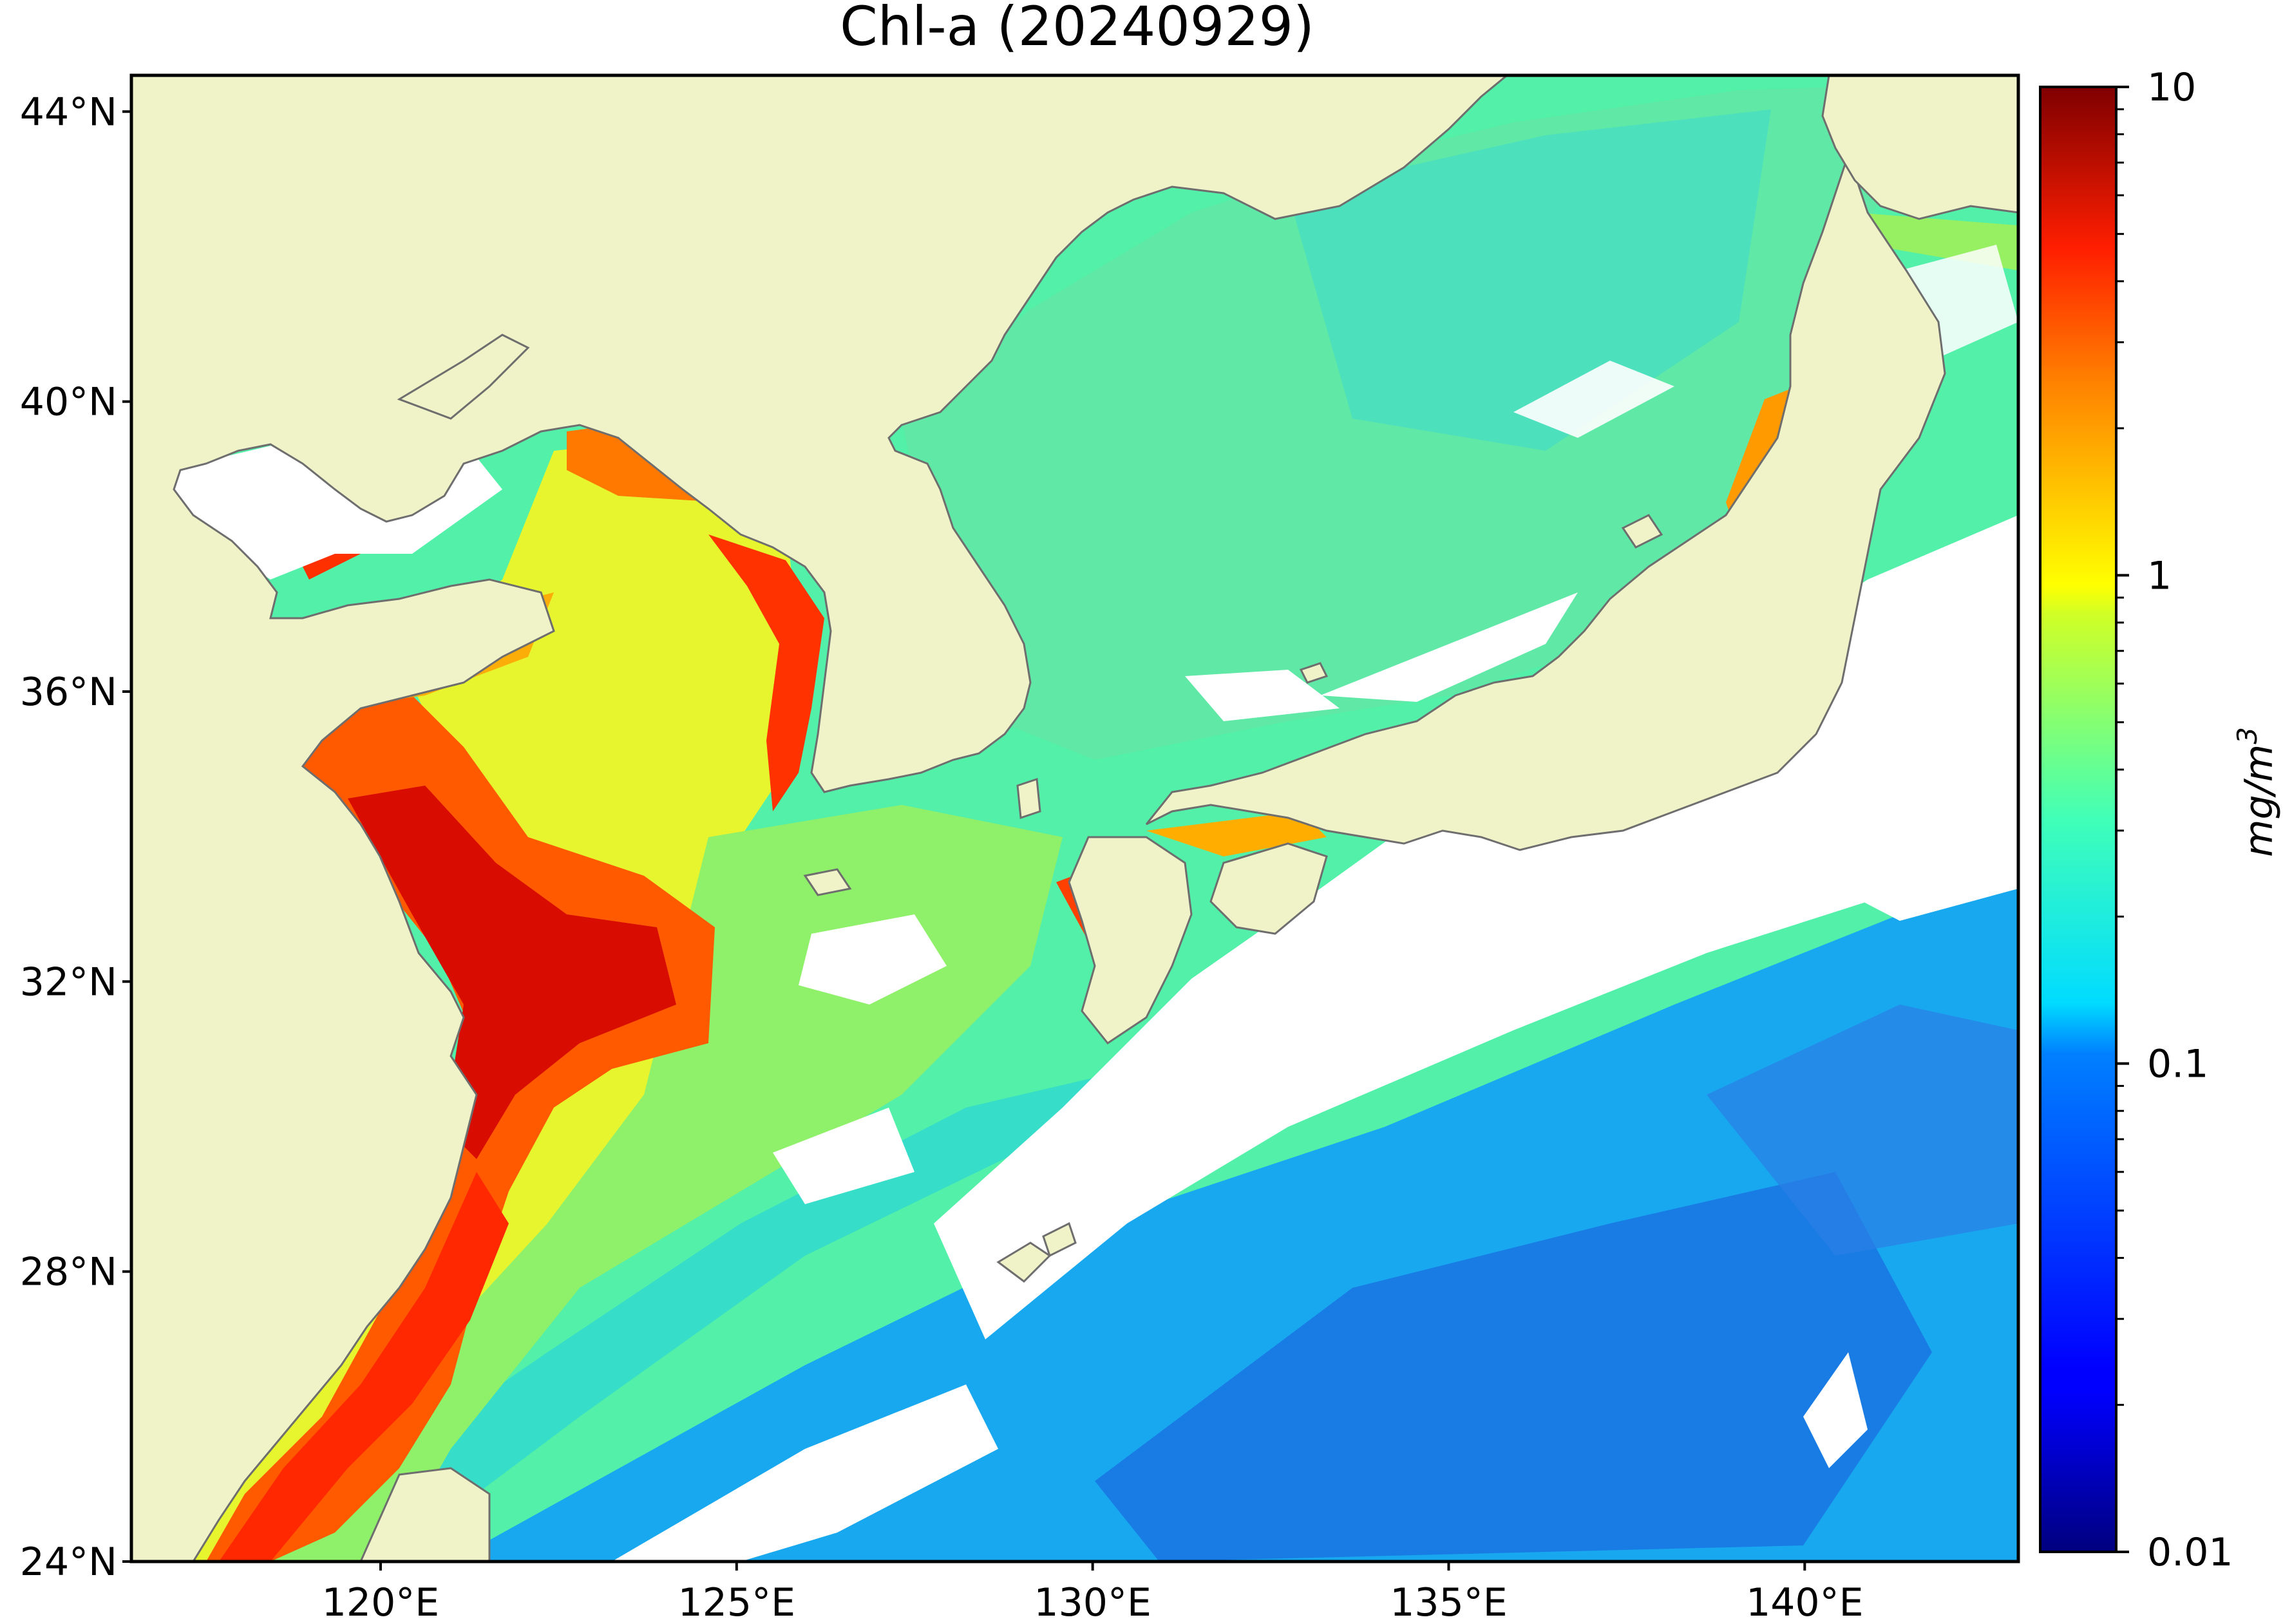  What do you see at coordinates (1448, 1602) in the screenshot?
I see `lon-tick-label: 135°E` at bounding box center [1448, 1602].